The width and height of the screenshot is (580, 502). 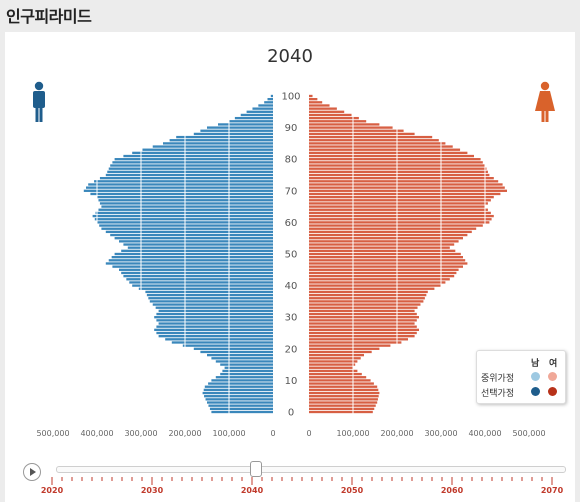 What do you see at coordinates (352, 490) in the screenshot?
I see `timeline-year-label: 2050` at bounding box center [352, 490].